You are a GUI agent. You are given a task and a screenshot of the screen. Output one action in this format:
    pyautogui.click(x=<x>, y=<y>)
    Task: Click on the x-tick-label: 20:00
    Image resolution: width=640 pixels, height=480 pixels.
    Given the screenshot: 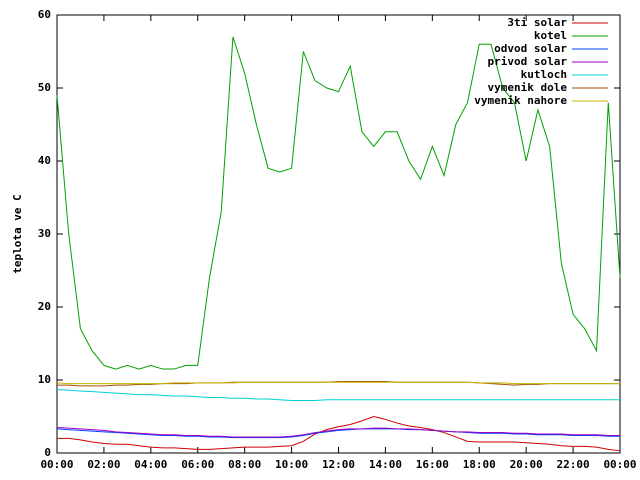 What is the action you would take?
    pyautogui.click(x=526, y=464)
    